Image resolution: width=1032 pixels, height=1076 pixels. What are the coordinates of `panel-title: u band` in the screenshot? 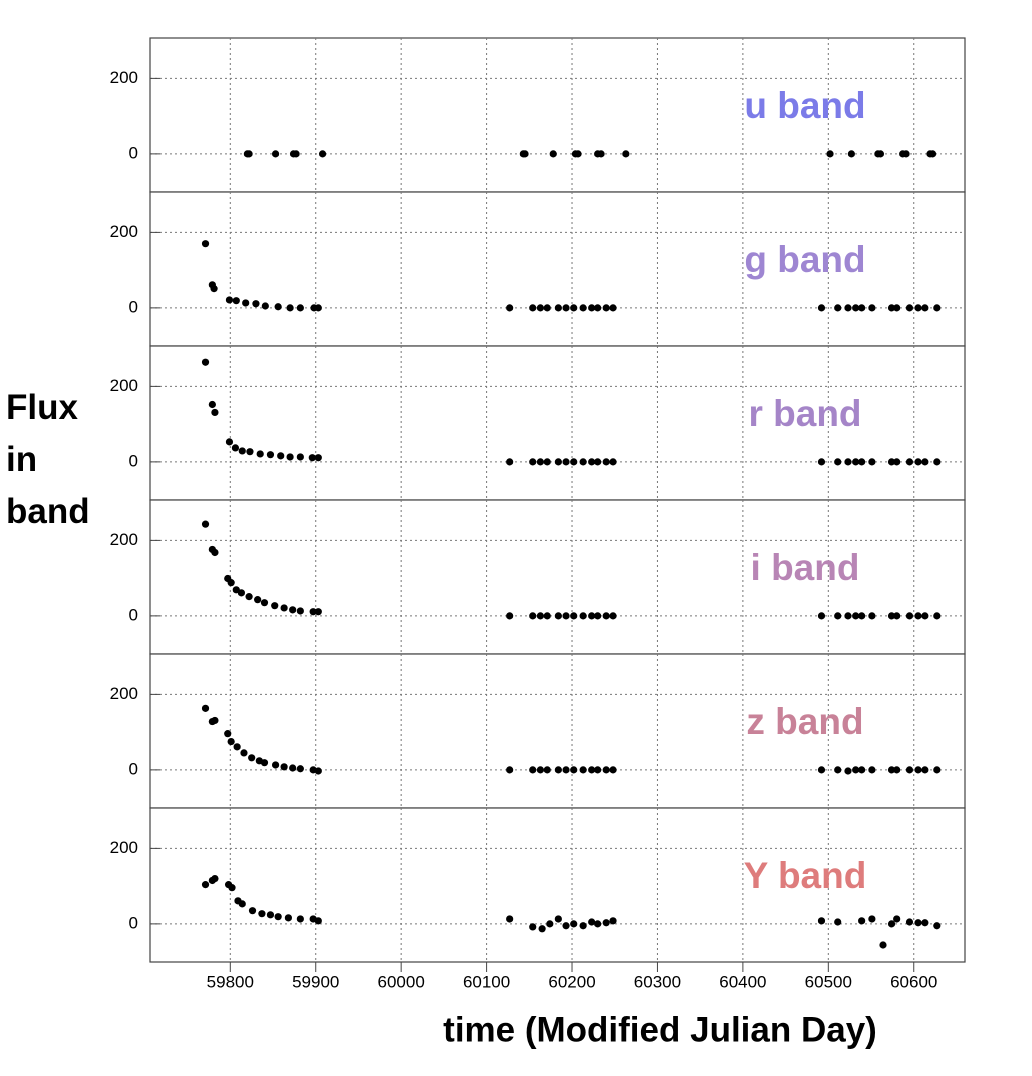 It's located at (804, 105).